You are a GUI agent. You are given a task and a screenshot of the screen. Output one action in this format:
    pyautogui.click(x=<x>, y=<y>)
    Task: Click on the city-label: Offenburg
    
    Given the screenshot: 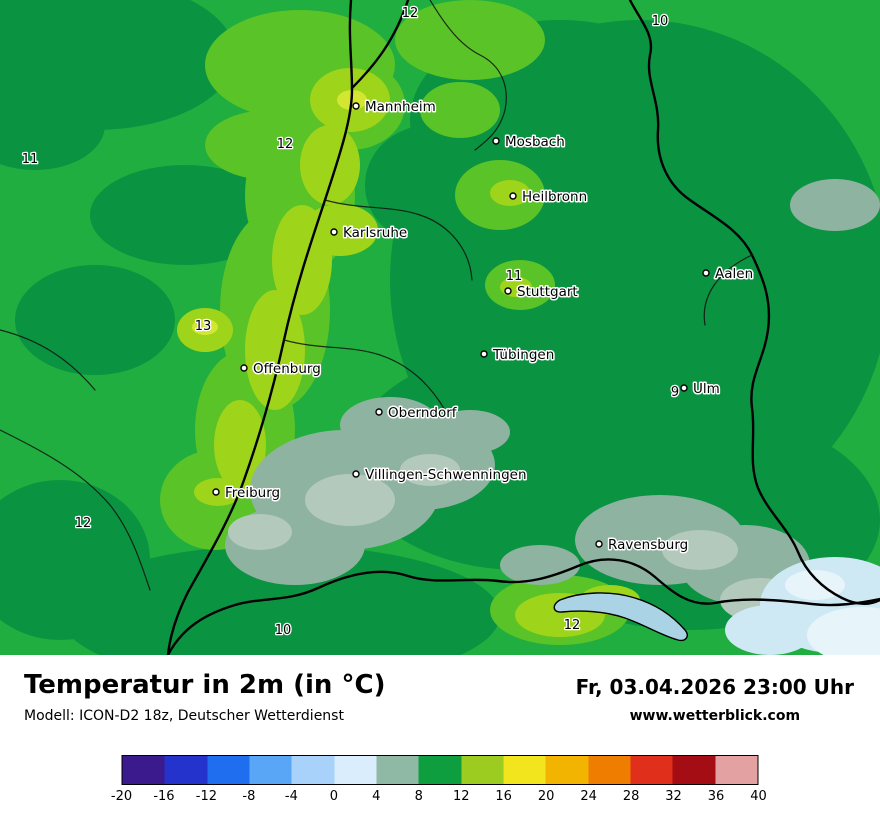 What is the action you would take?
    pyautogui.click(x=287, y=369)
    